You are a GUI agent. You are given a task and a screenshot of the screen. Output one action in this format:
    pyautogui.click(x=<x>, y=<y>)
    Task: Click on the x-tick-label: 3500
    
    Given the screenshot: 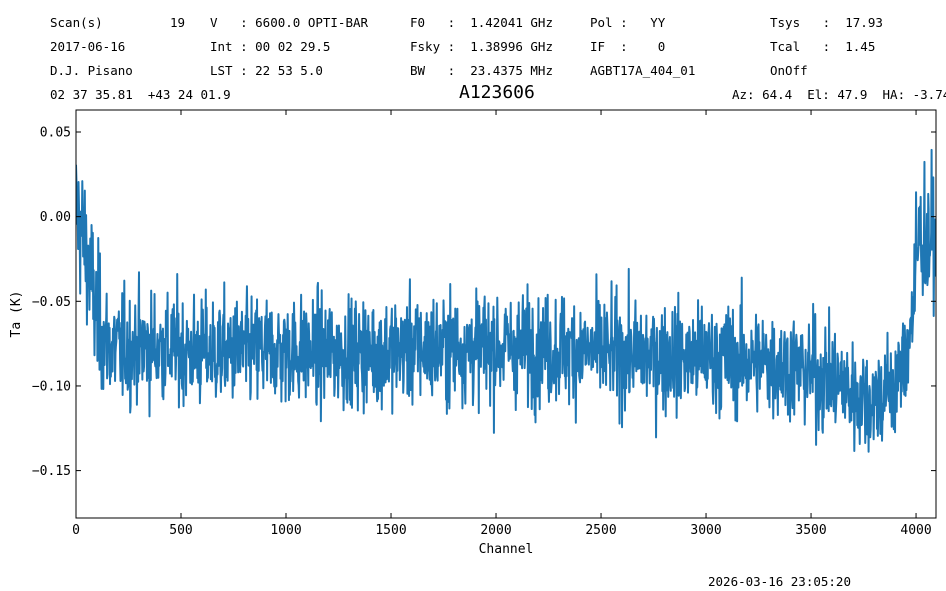 What is the action you would take?
    pyautogui.click(x=810, y=530)
    